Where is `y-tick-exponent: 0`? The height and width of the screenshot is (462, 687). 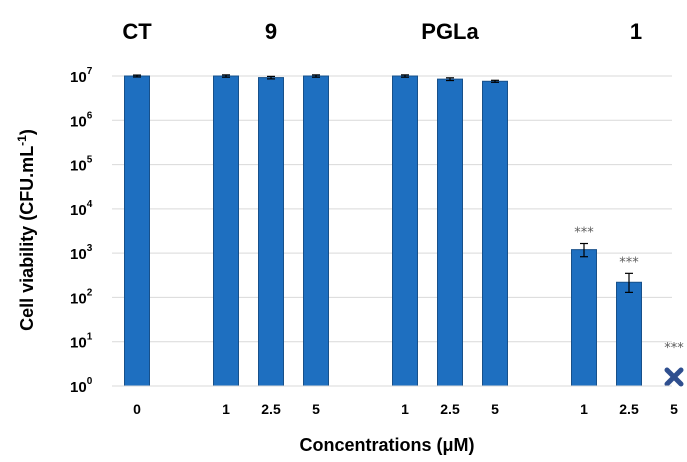 y-tick-exponent: 0 is located at coordinates (90, 381).